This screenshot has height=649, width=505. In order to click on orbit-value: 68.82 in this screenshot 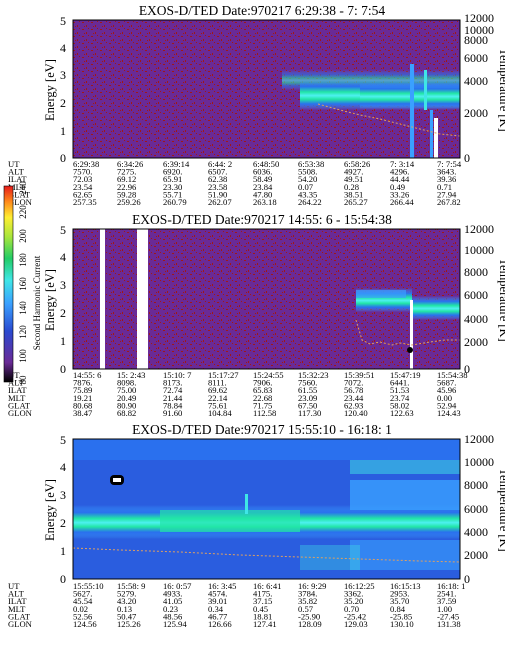, I will do `click(126, 413)`.